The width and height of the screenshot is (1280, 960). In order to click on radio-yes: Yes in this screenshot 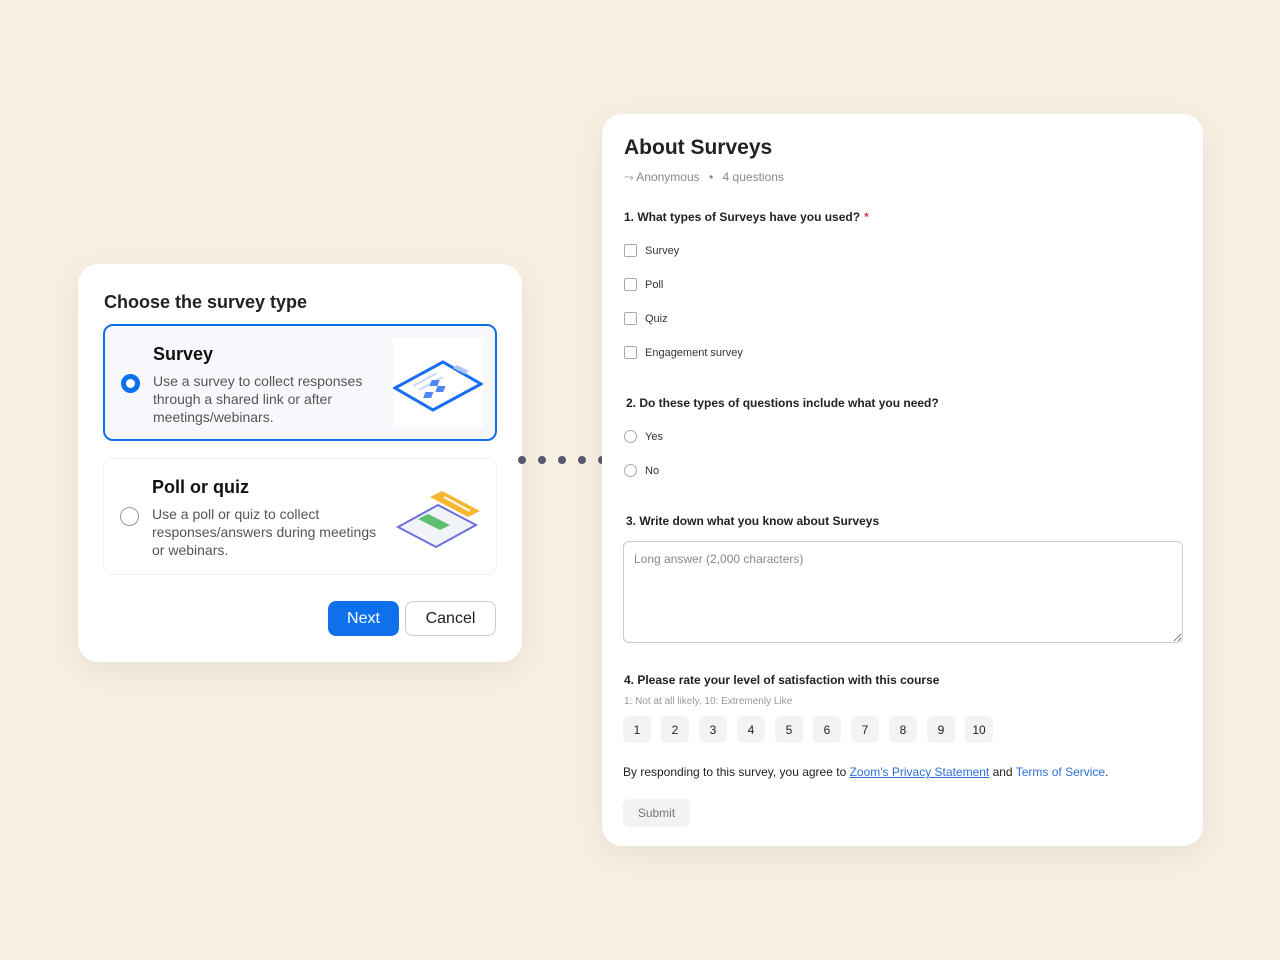, I will do `click(643, 436)`.